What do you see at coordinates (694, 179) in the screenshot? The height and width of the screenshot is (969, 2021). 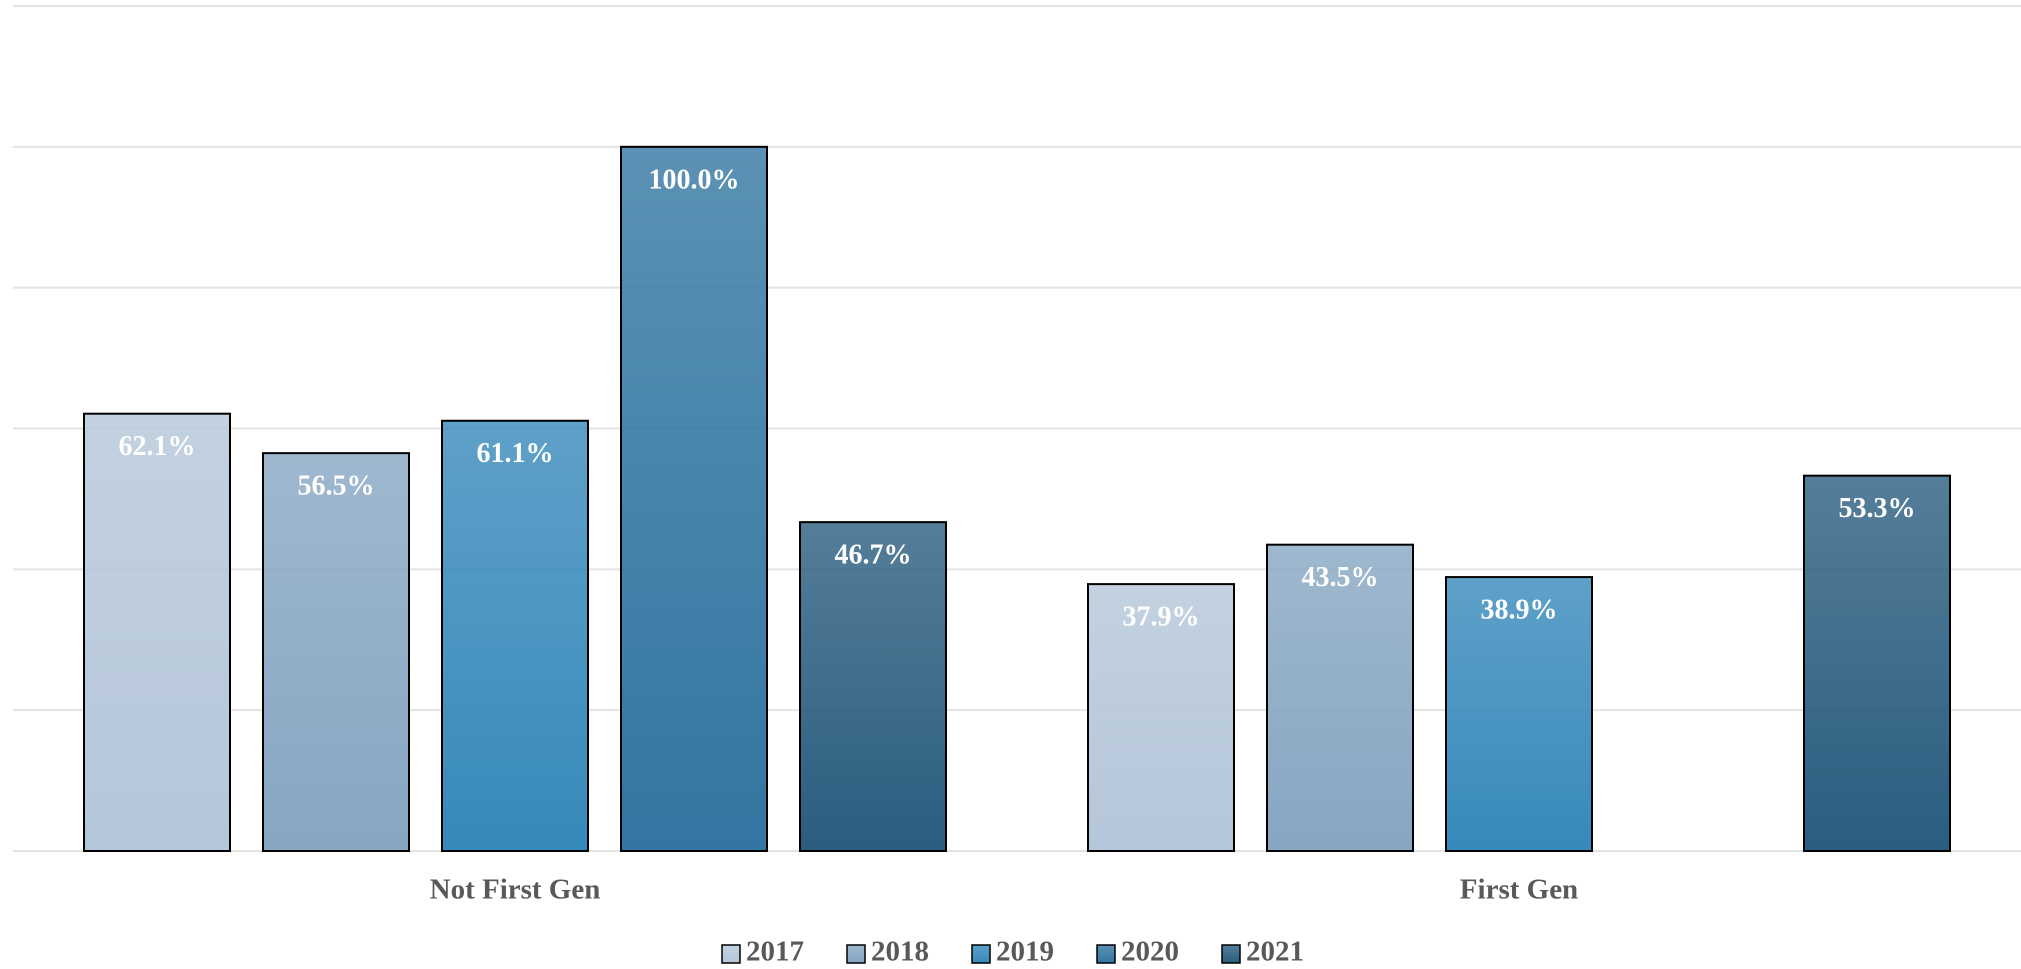 I see `data-label: 100.0%` at bounding box center [694, 179].